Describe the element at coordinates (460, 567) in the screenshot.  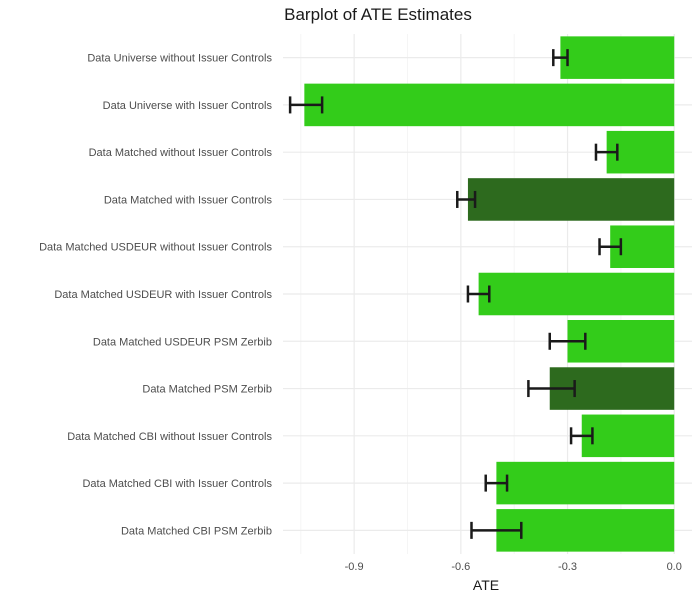
I see `x-tick-label: -0.6` at that location.